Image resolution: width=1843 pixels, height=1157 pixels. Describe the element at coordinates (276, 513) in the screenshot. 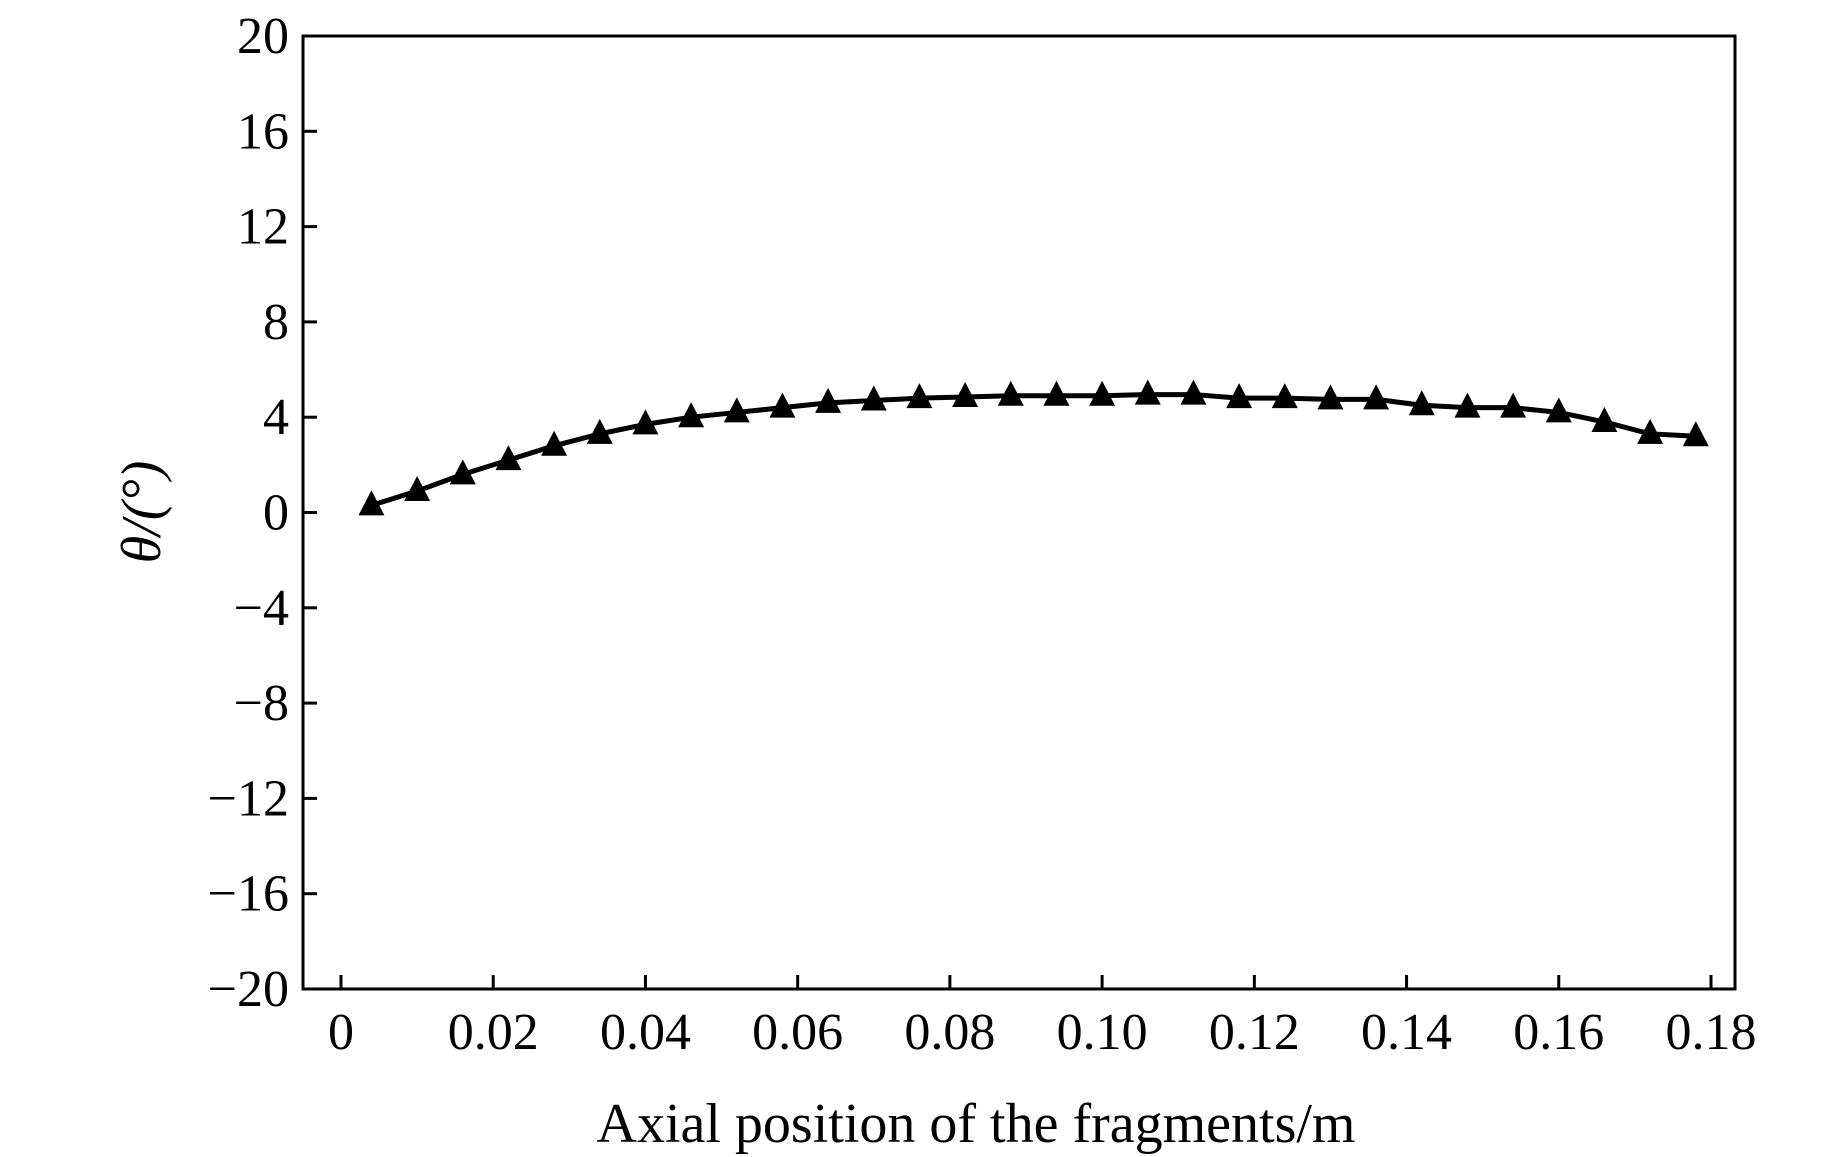

I see `y-tick-label: 0` at that location.